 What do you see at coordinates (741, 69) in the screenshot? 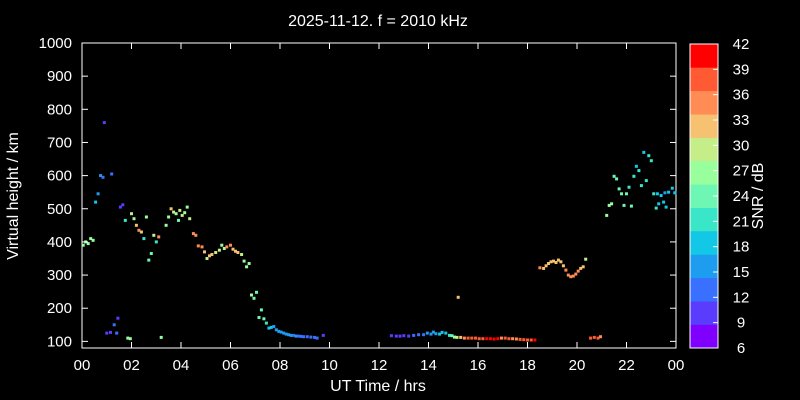
I see `colorbar-tick-label: 39` at bounding box center [741, 69].